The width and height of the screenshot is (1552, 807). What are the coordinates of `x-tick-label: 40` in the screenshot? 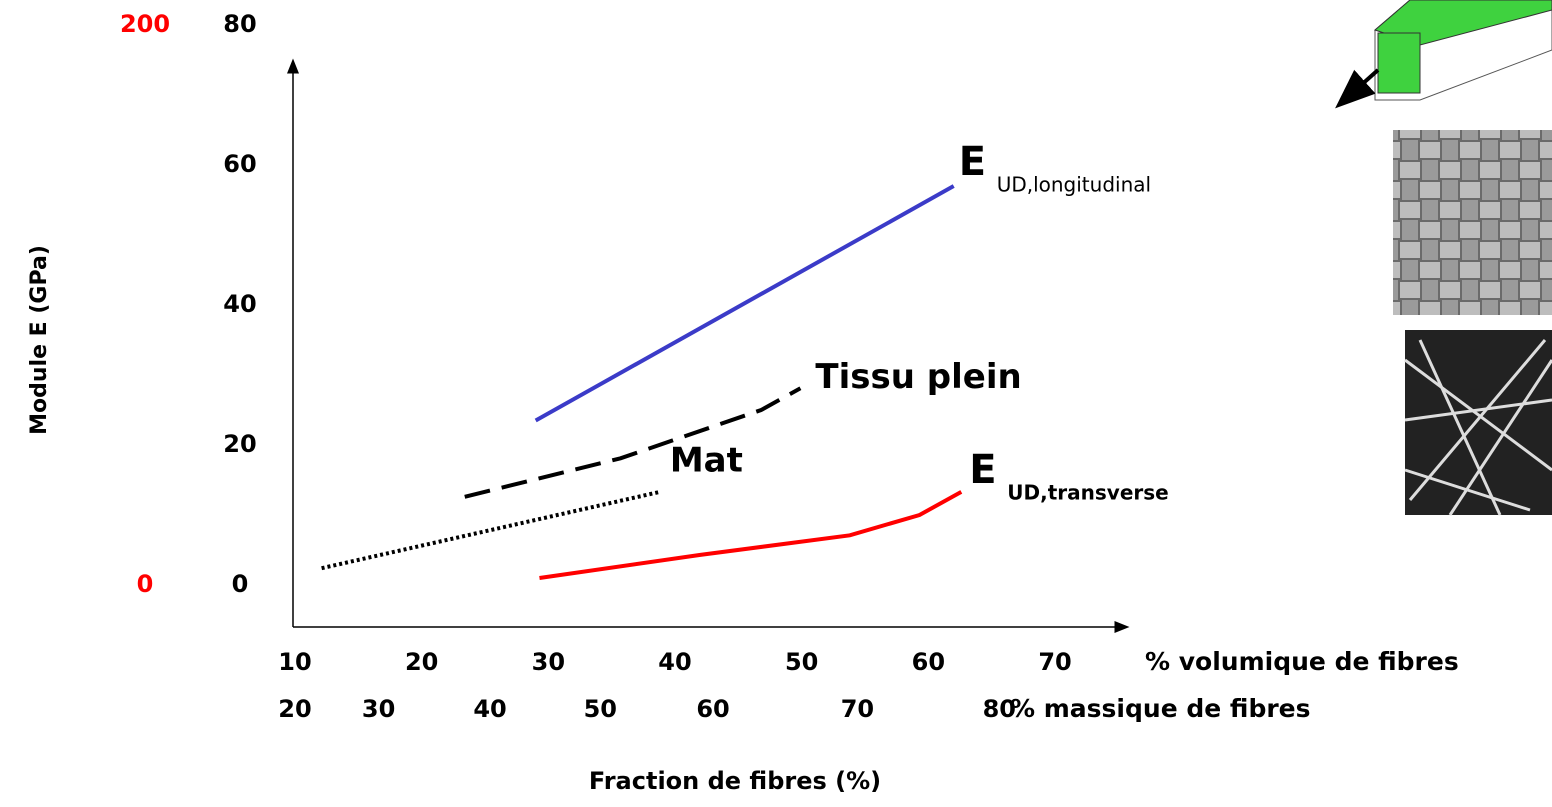 It's located at (674, 662).